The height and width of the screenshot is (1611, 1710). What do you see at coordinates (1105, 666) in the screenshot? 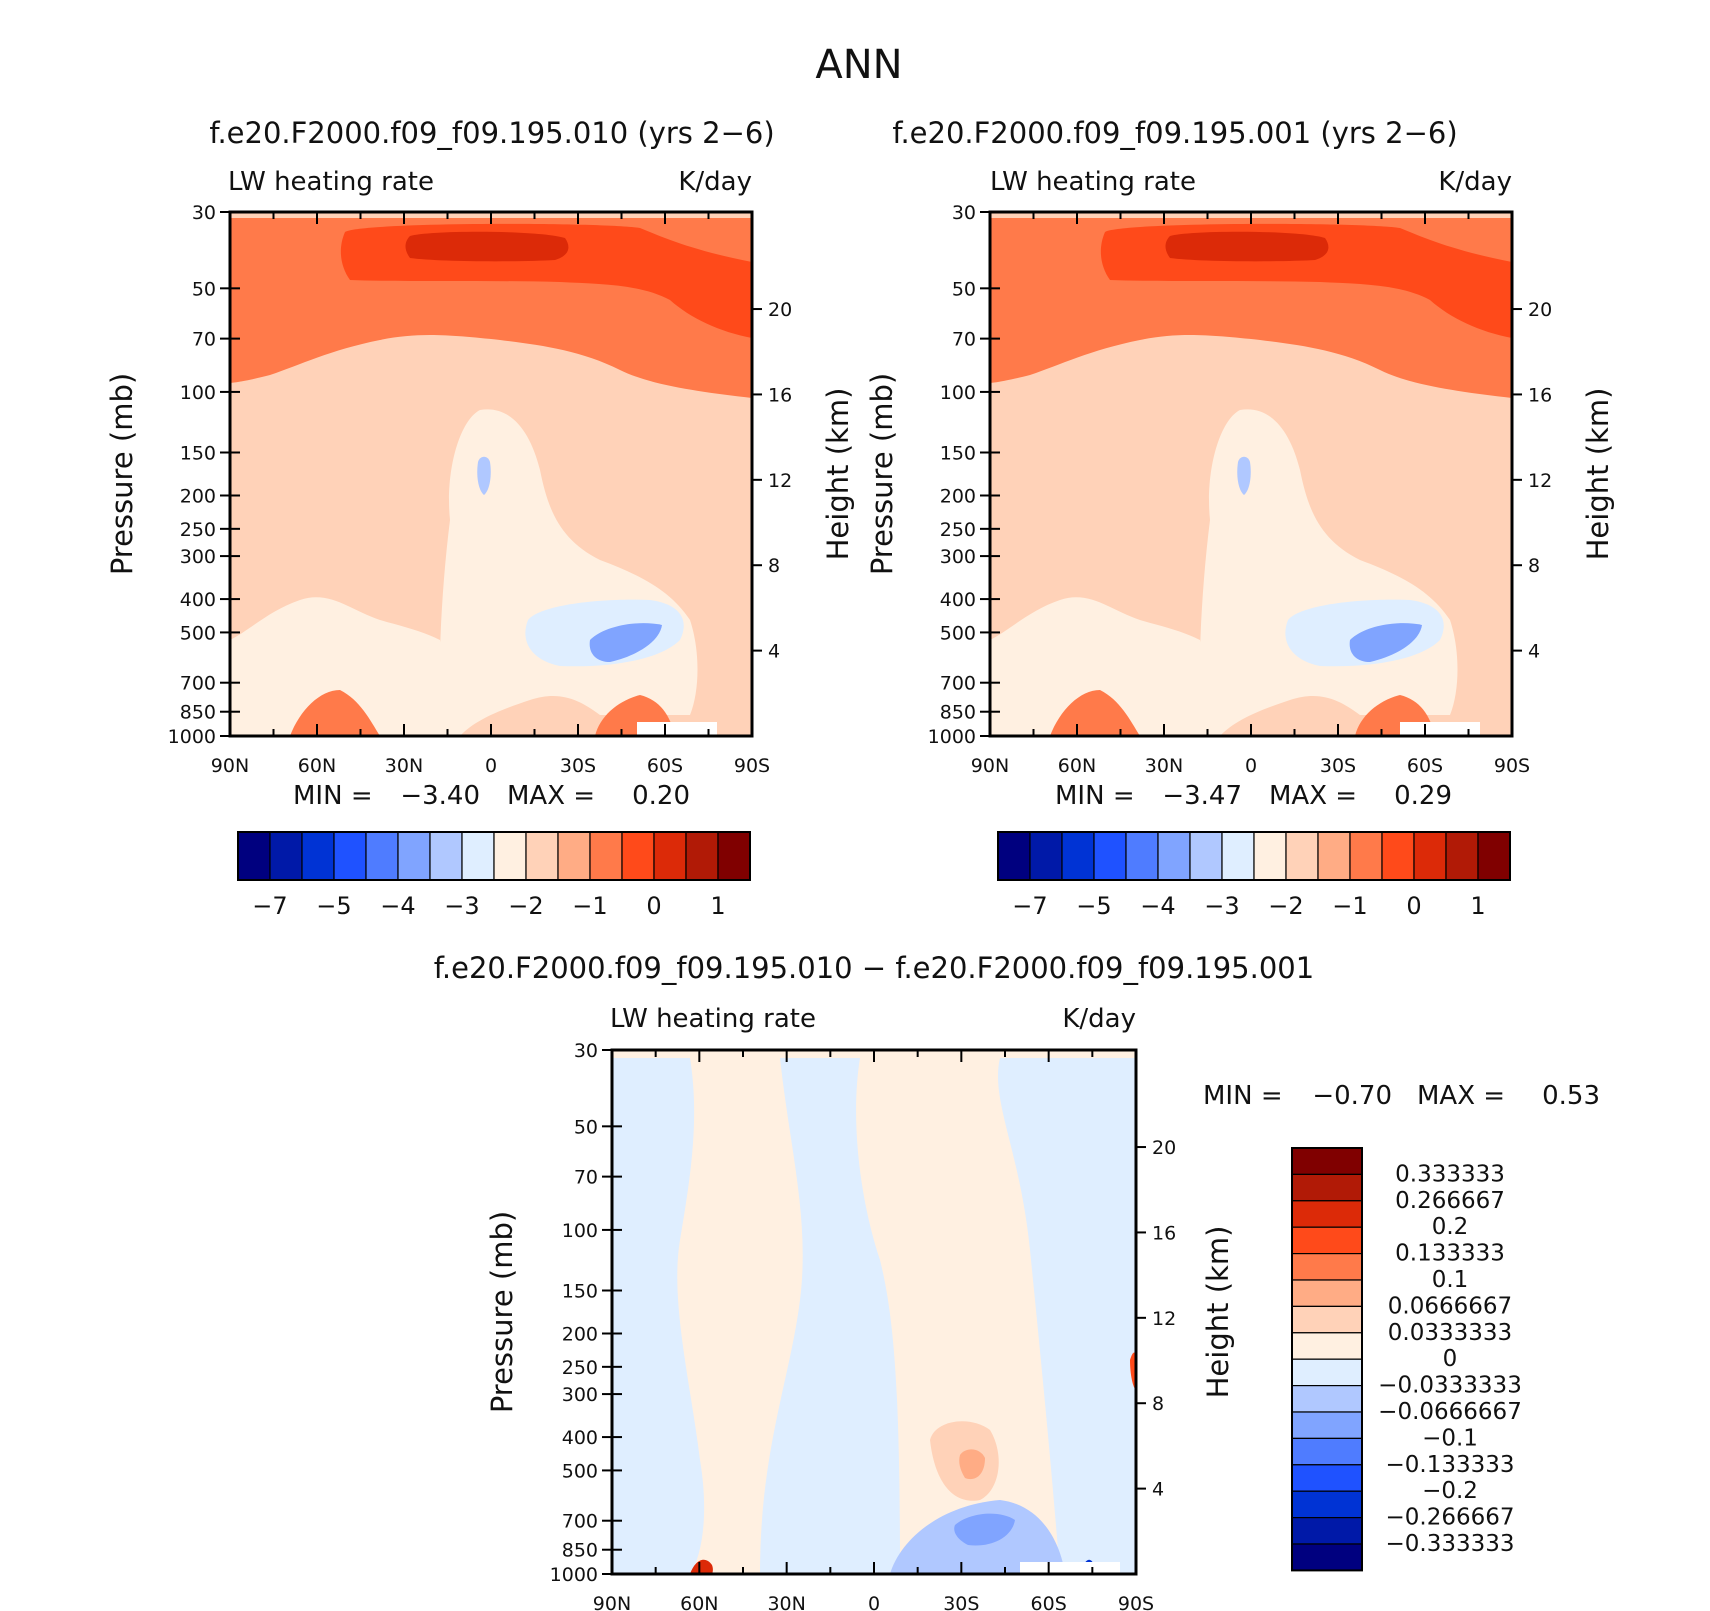
I see `contour-lower-band` at bounding box center [1105, 666].